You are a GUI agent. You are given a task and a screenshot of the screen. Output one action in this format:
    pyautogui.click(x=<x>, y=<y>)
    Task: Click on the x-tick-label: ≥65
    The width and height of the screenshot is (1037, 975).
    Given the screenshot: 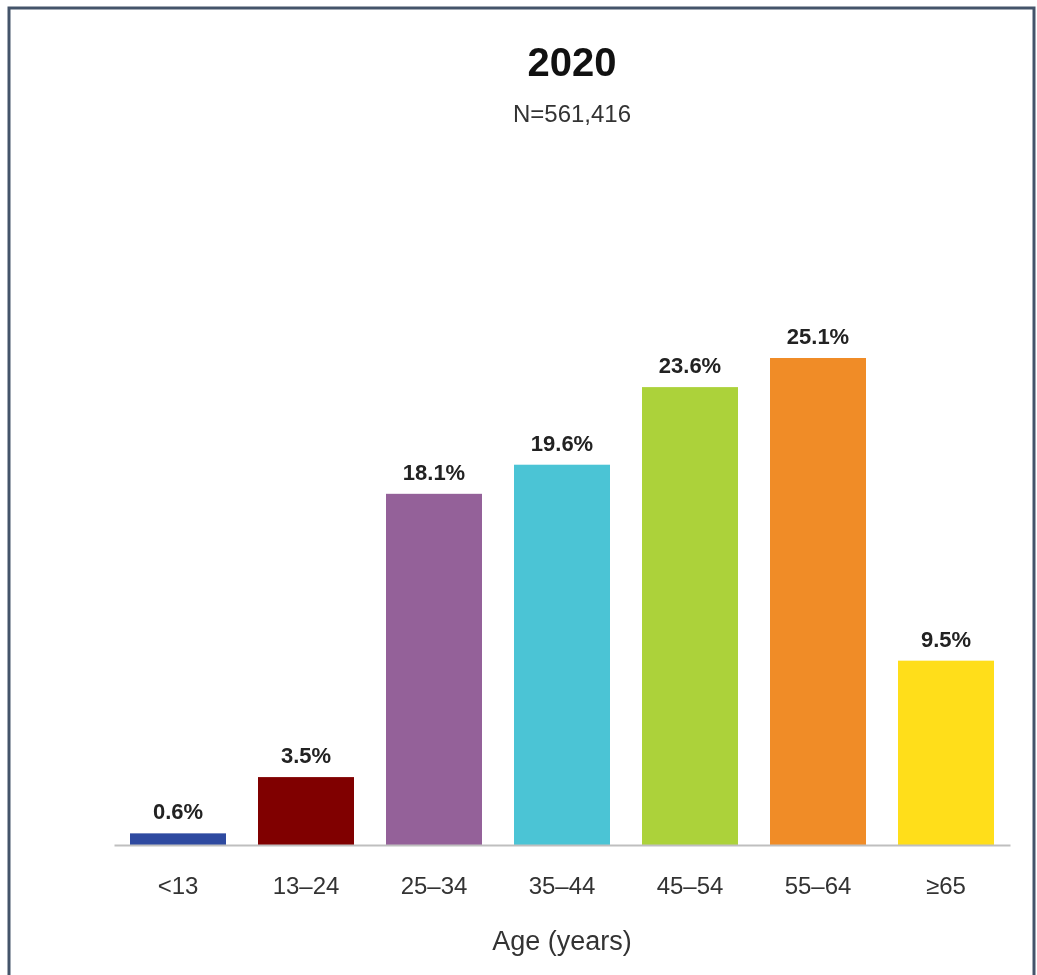 What is the action you would take?
    pyautogui.click(x=946, y=886)
    